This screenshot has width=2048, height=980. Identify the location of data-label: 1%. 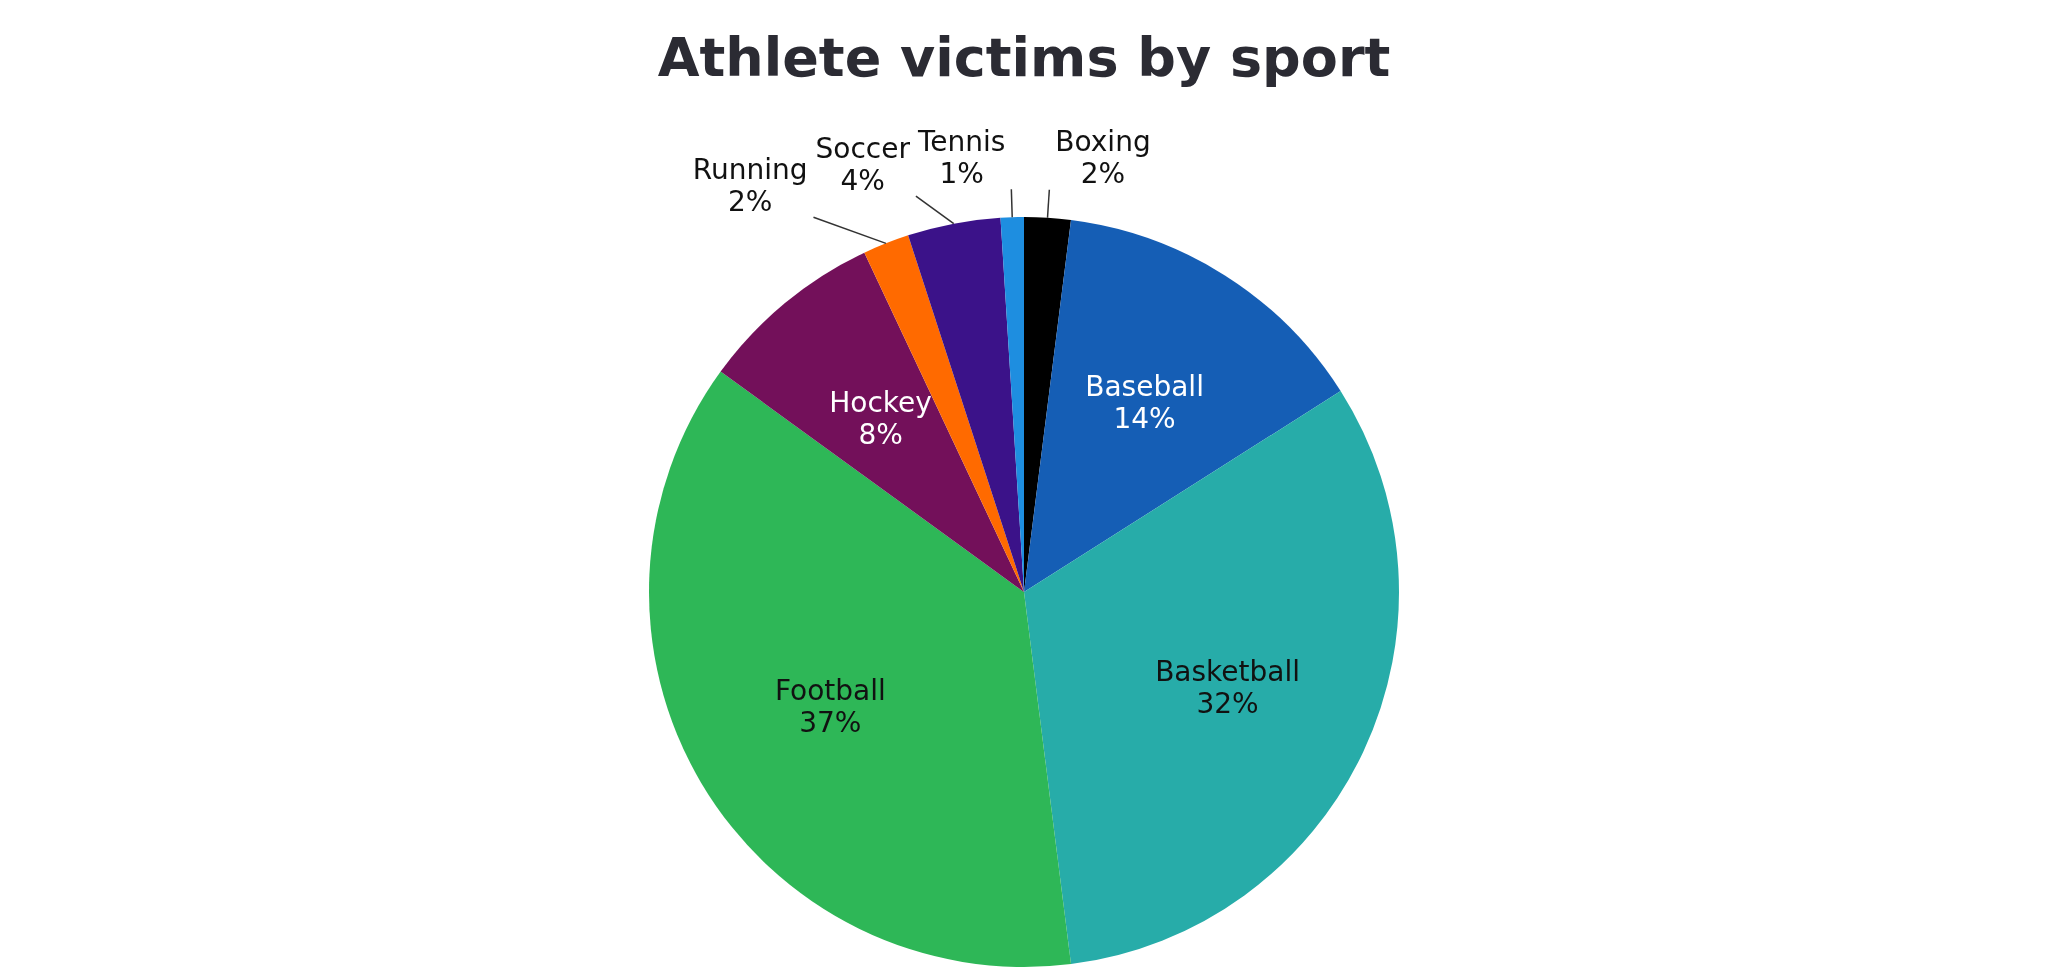
(961, 173).